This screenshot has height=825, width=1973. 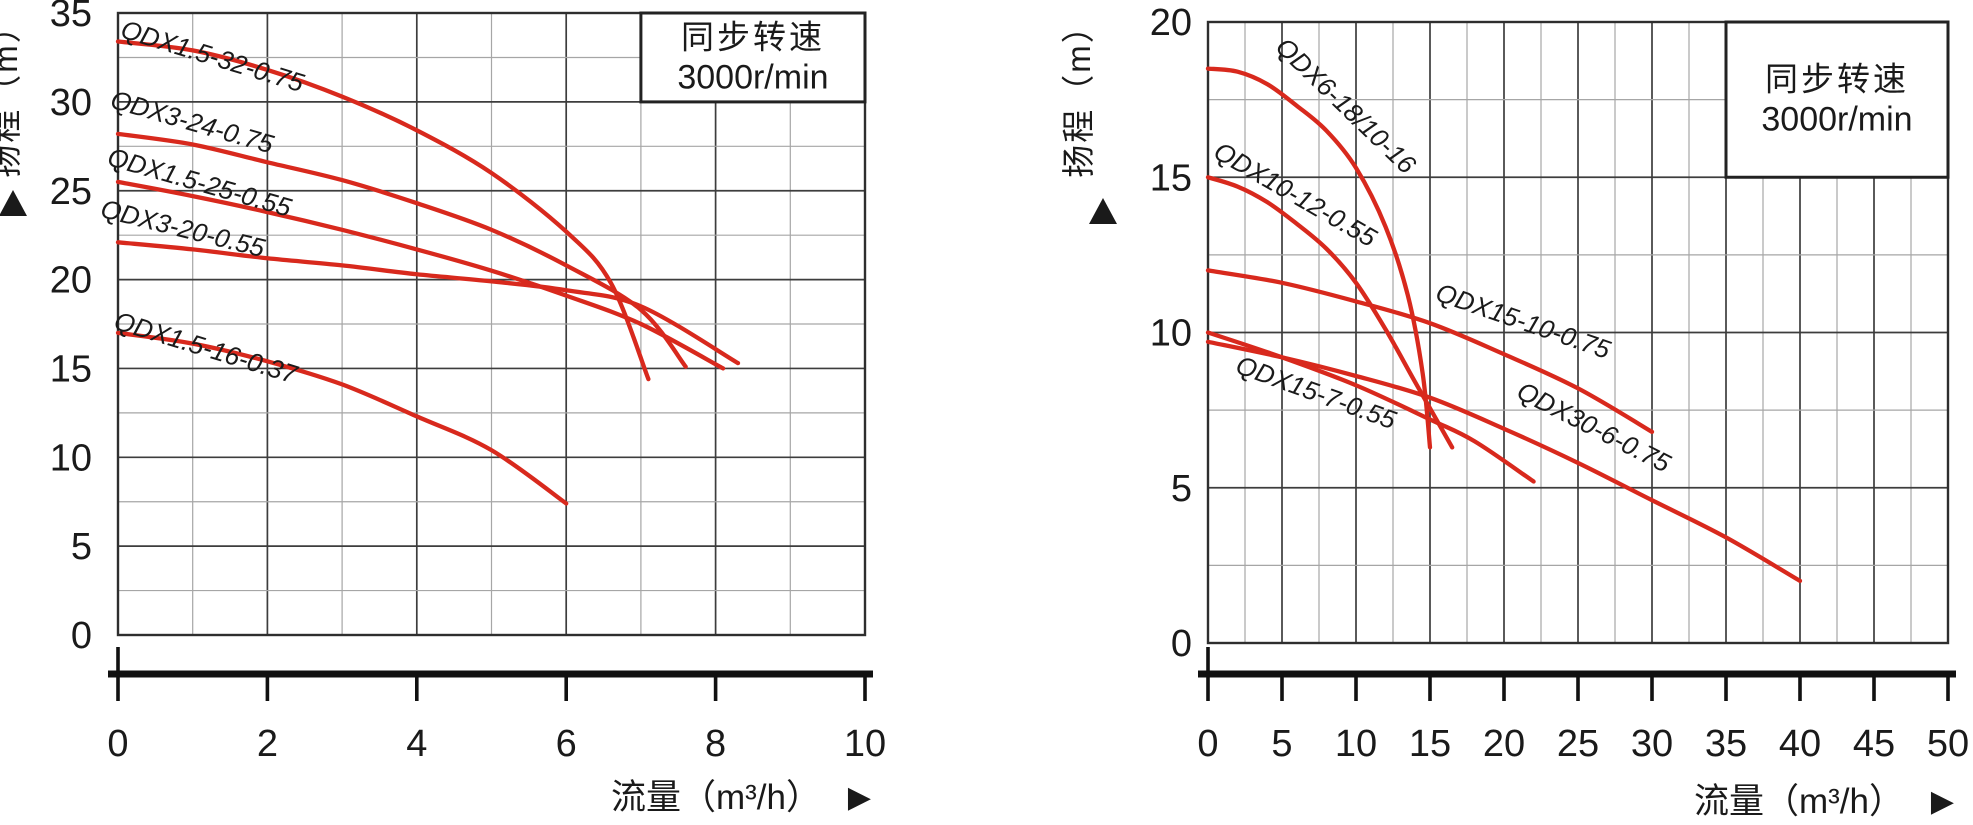 What do you see at coordinates (496, 706) in the screenshot?
I see `x-axis: 0 2 4 6 8 10` at bounding box center [496, 706].